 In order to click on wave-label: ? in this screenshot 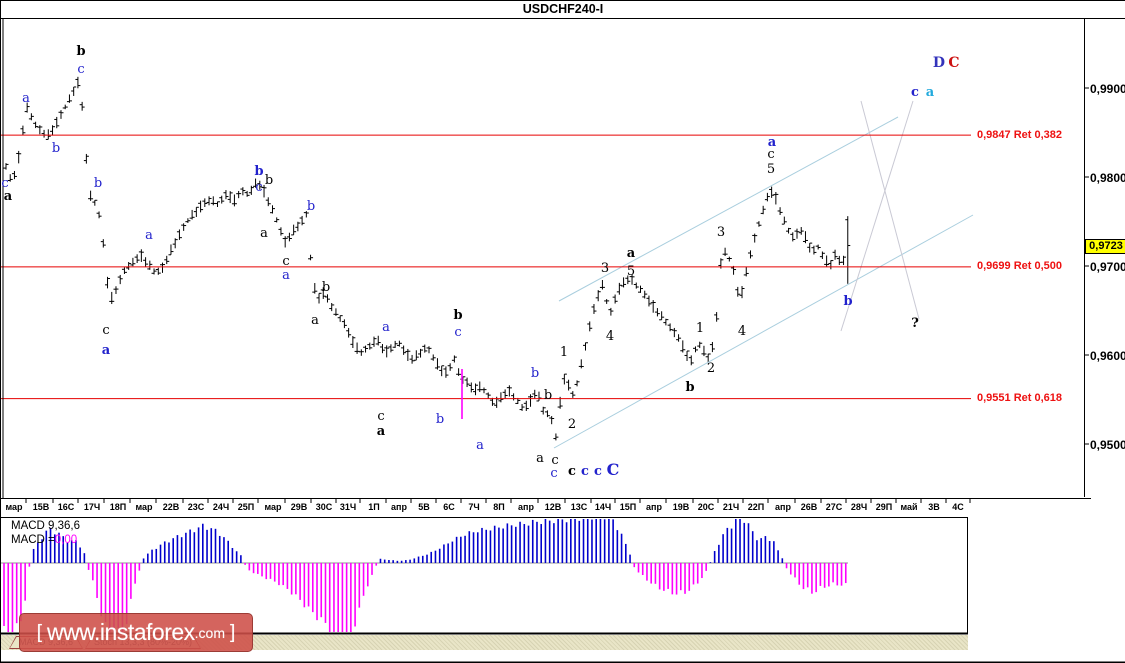, I will do `click(915, 323)`.